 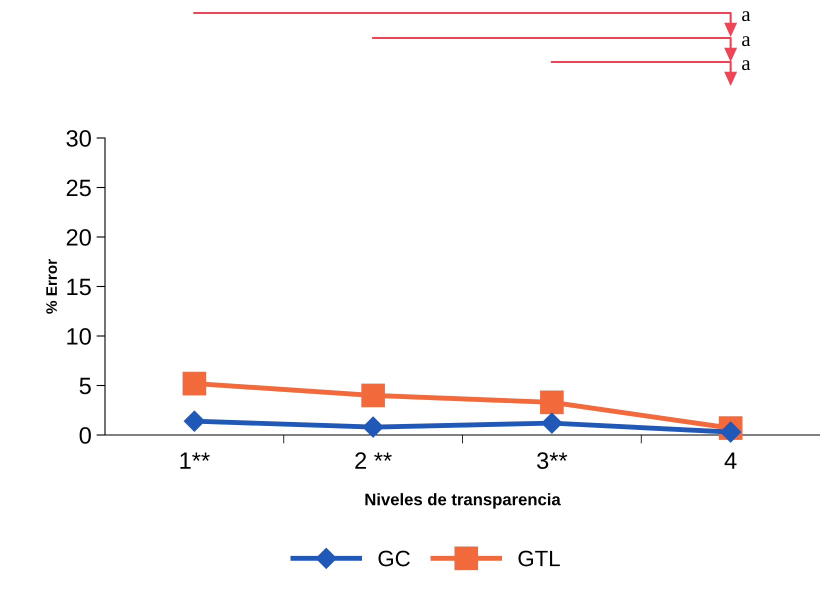 I want to click on y-tick-label: 20, so click(x=78, y=237).